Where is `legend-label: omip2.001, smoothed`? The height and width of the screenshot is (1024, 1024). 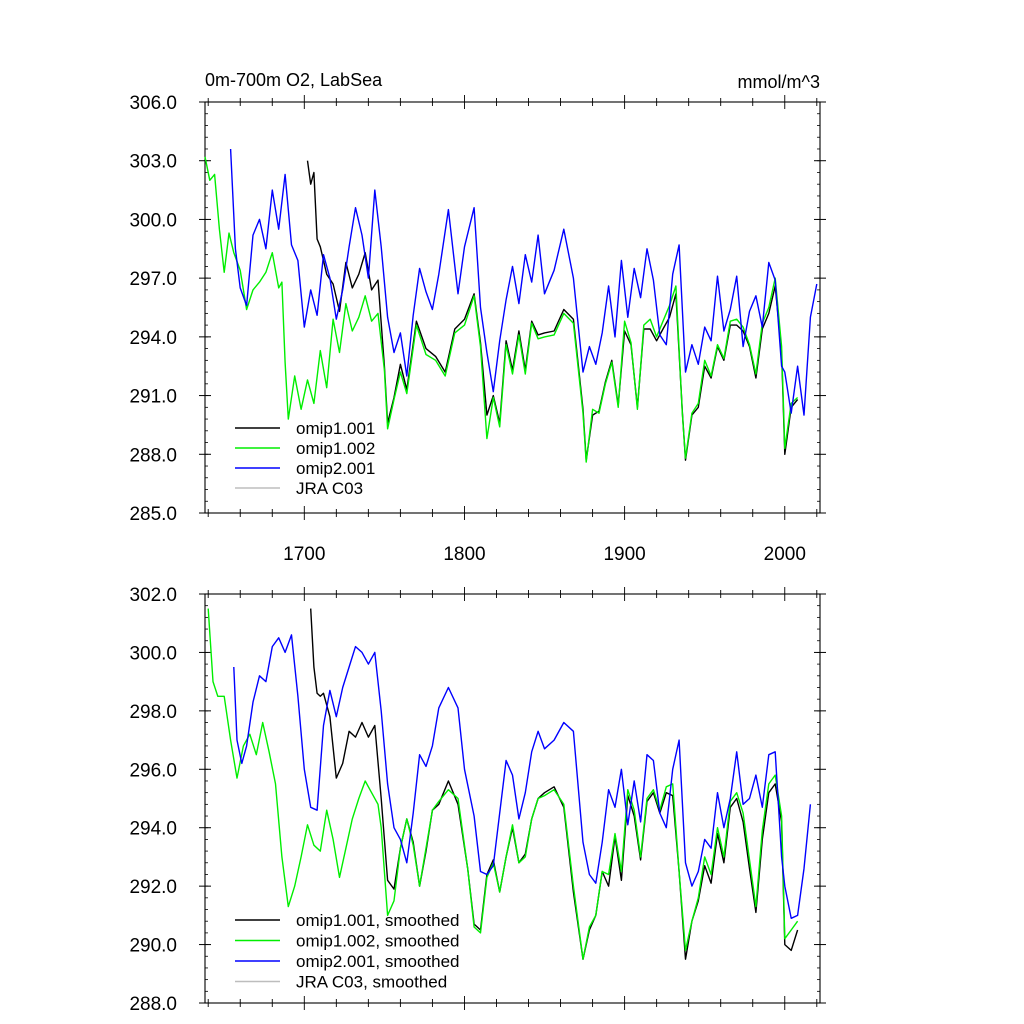
legend-label: omip2.001, smoothed is located at coordinates (378, 961).